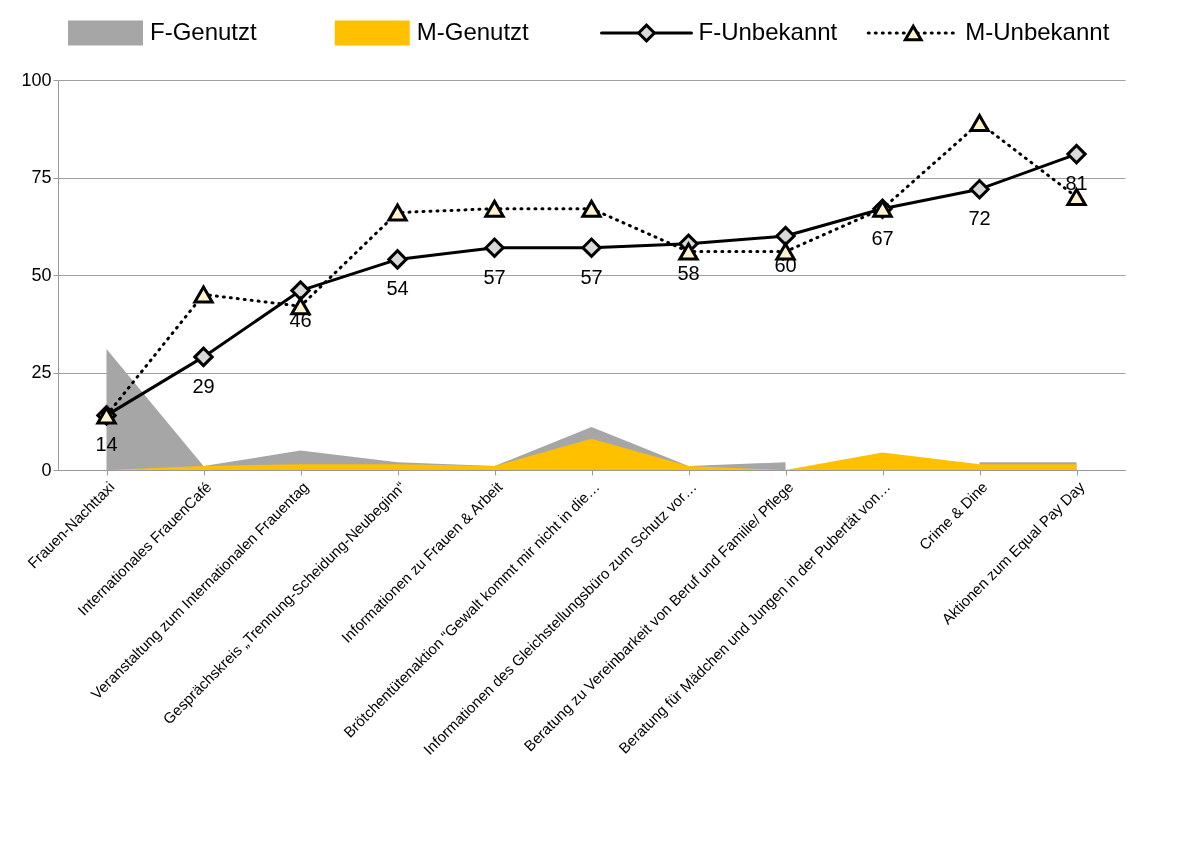  What do you see at coordinates (46, 469) in the screenshot?
I see `y-tick-label: 0` at bounding box center [46, 469].